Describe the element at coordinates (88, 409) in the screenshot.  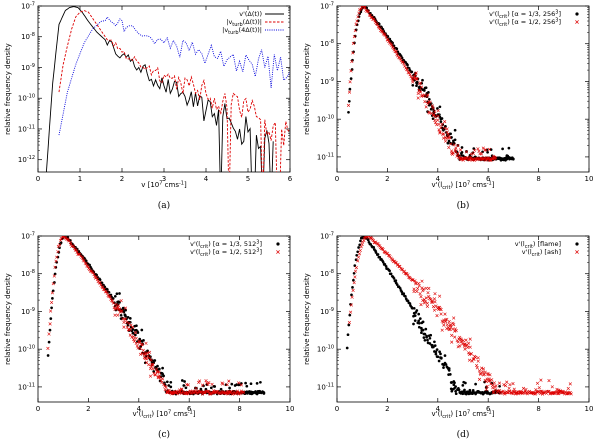
I see `x-tick-label: 2` at that location.